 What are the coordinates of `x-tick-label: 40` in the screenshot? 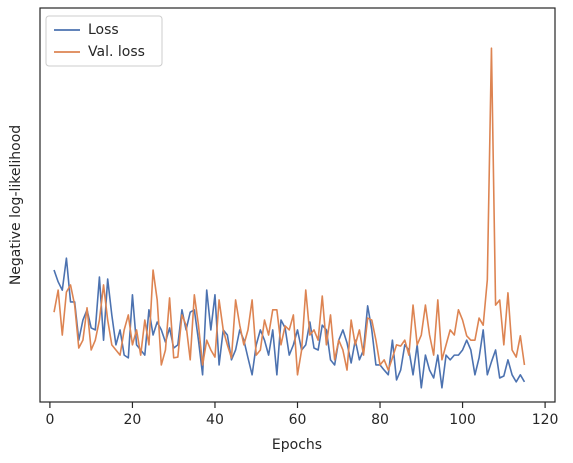 It's located at (215, 420).